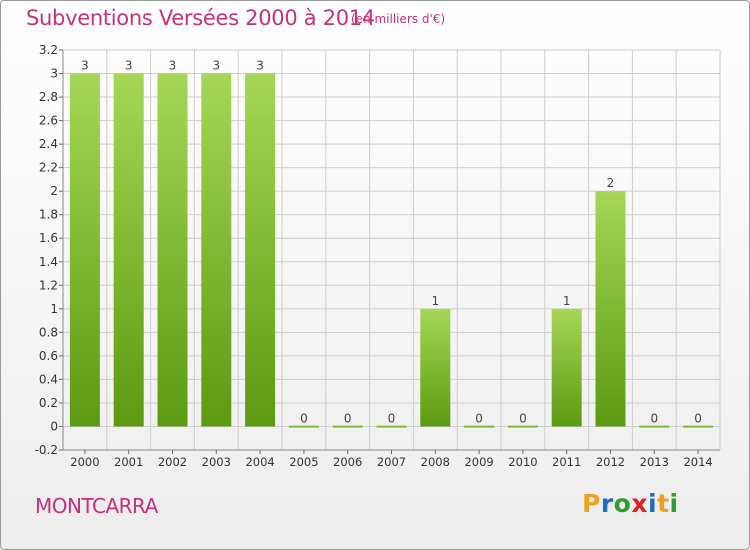  I want to click on x-tick-label: 2003, so click(216, 462).